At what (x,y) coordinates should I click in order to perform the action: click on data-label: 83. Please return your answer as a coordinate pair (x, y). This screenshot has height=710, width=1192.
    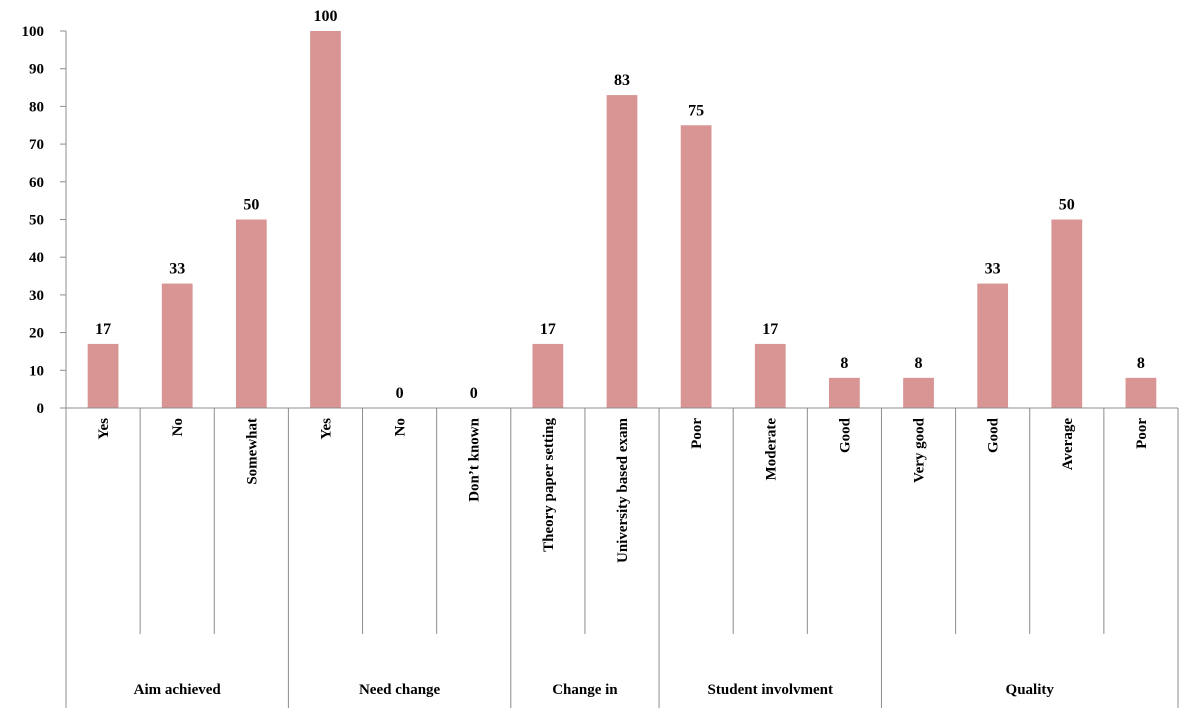
    Looking at the image, I should click on (622, 80).